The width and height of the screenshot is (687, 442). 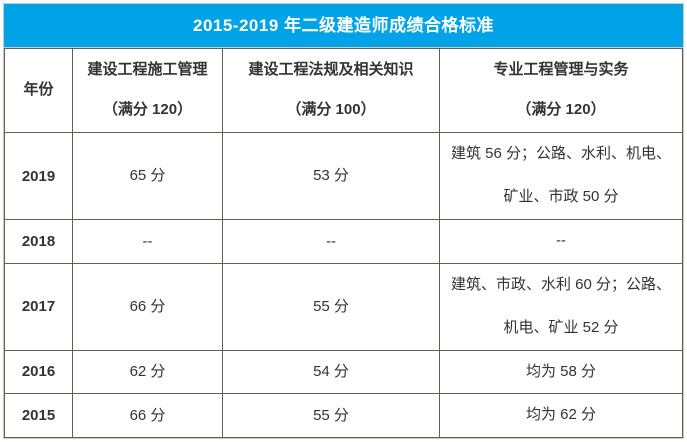 I want to click on management-score-cell: 62 分, so click(x=147, y=372).